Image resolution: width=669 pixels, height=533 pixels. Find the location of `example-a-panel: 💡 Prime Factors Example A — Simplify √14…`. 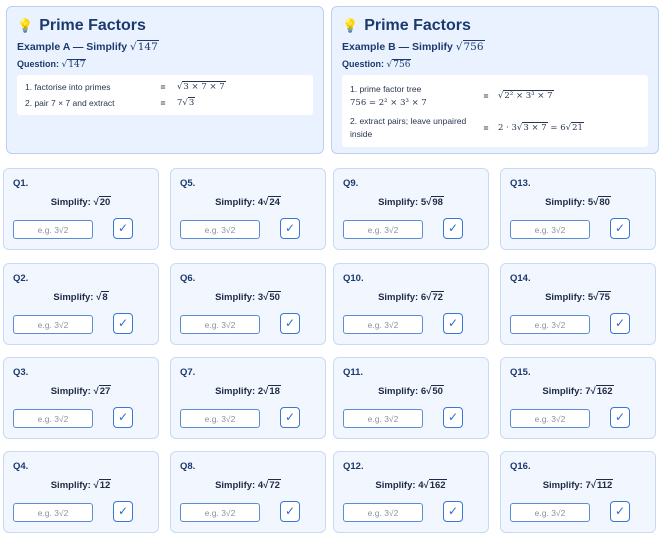

example-a-panel: 💡 Prime Factors Example A — Simplify √14… is located at coordinates (165, 80).